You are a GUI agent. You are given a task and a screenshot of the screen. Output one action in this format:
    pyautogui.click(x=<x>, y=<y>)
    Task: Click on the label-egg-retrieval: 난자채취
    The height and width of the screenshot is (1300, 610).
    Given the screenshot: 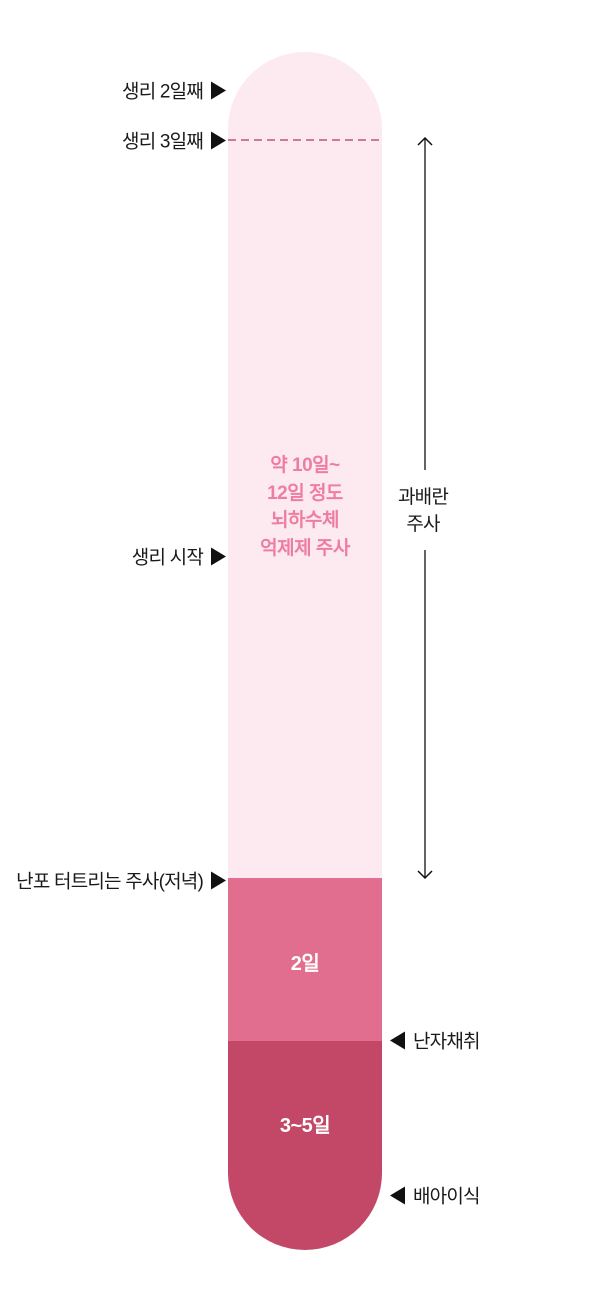 What is the action you would take?
    pyautogui.click(x=435, y=1040)
    